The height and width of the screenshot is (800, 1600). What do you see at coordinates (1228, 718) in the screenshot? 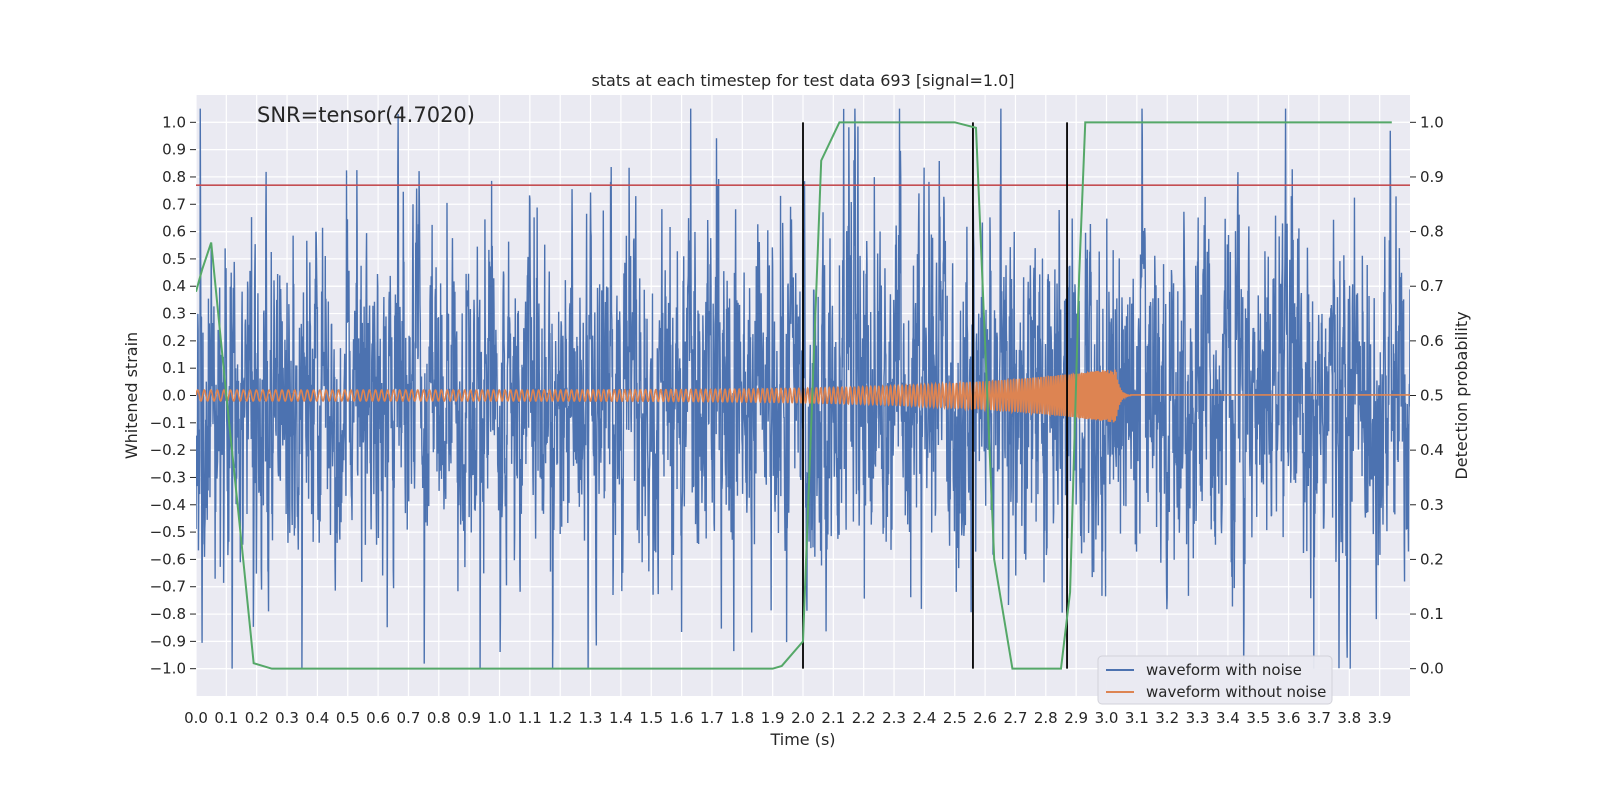
I see `x-tick-label: 3.4` at bounding box center [1228, 718].